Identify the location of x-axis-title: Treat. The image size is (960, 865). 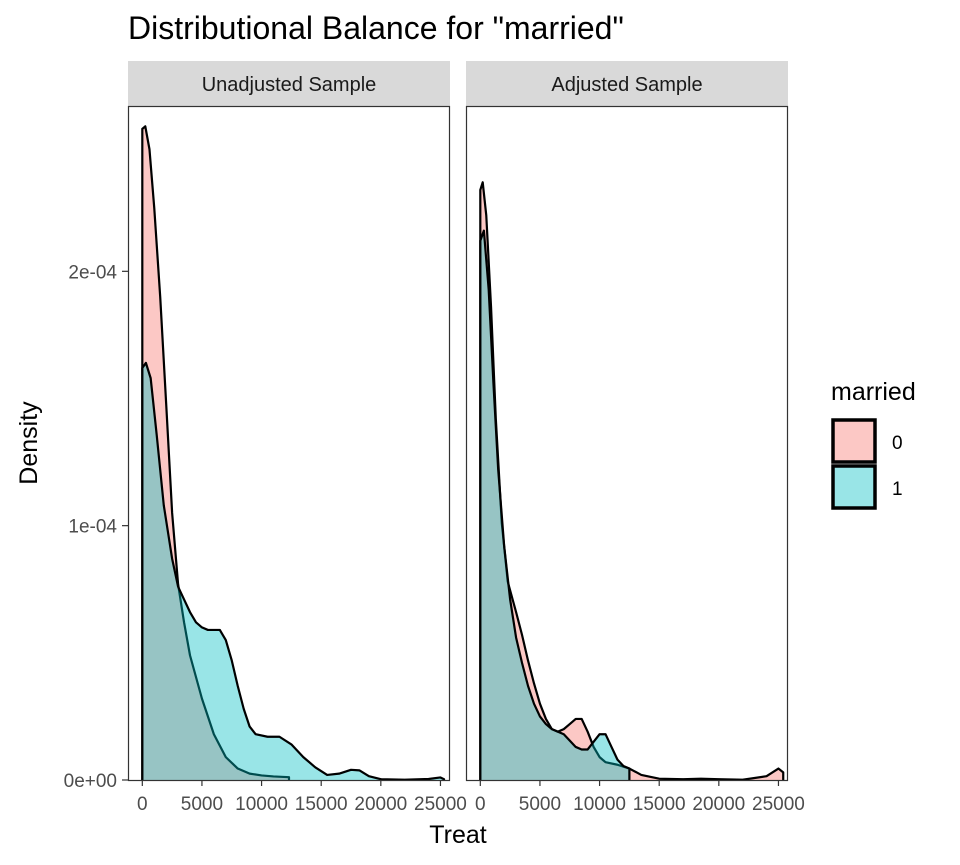
(457, 835).